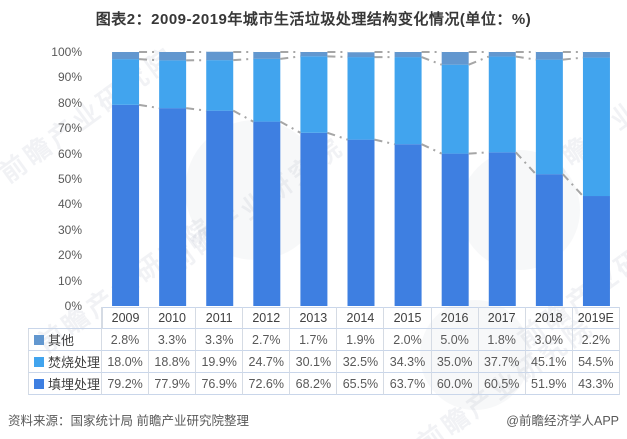 This screenshot has width=627, height=439. Describe the element at coordinates (455, 318) in the screenshot. I see `table-year-header: 2016` at that location.